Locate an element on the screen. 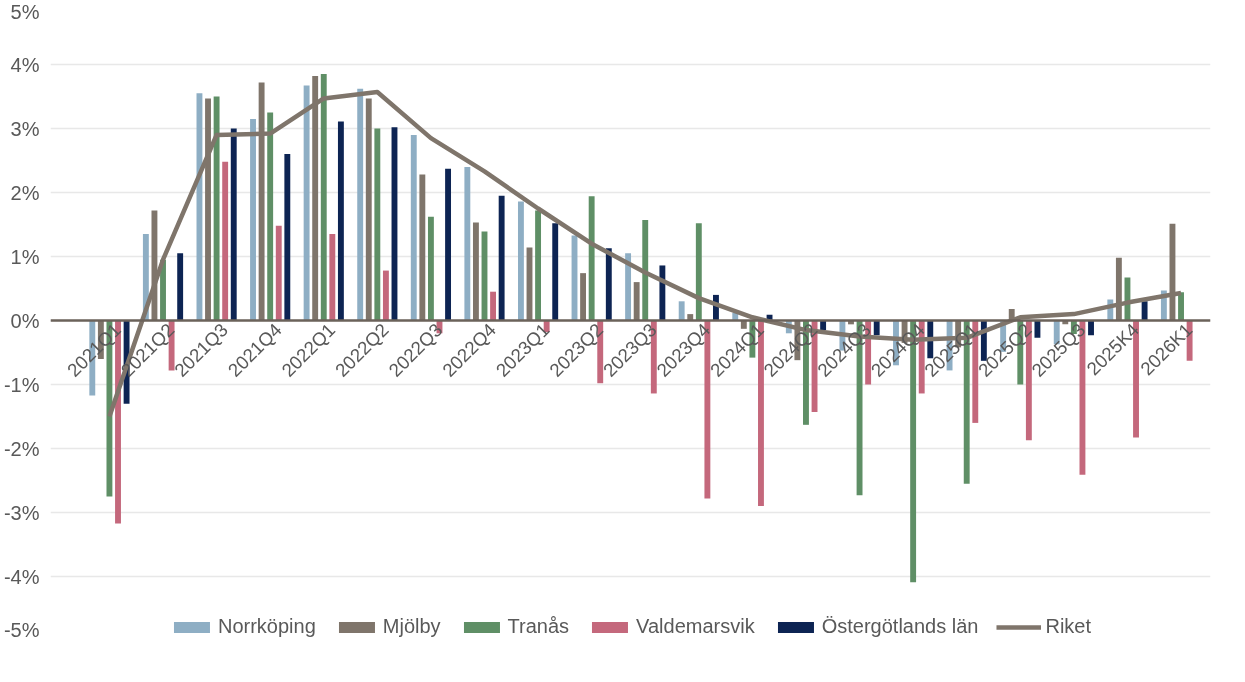 This screenshot has height=682, width=1245. legend-label: Norrköping is located at coordinates (266, 626).